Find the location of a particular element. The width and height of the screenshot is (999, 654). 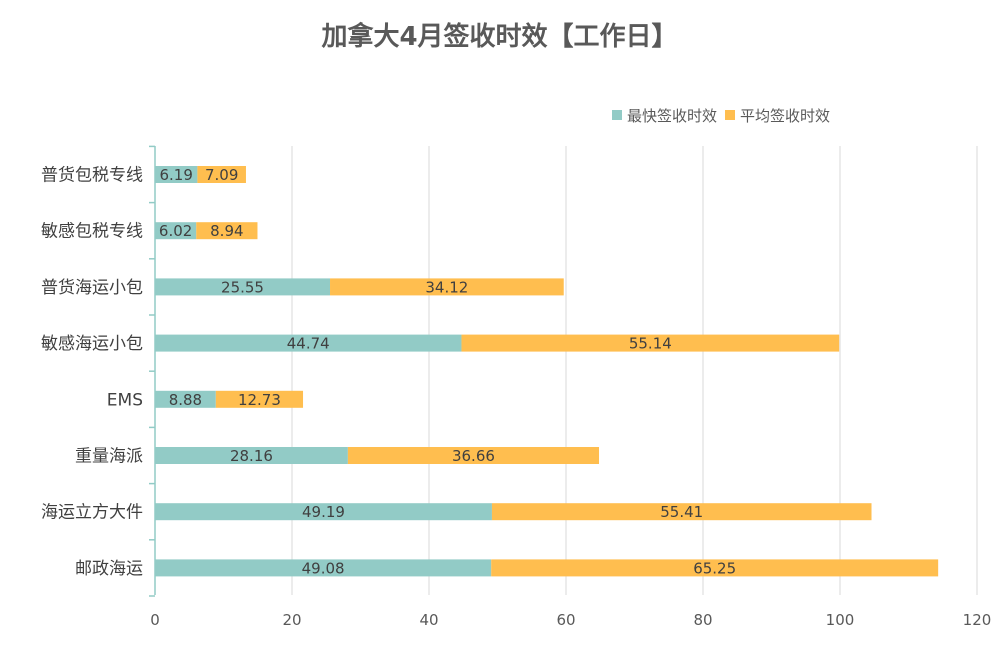

data-label-fastest: 28.16 is located at coordinates (251, 456).